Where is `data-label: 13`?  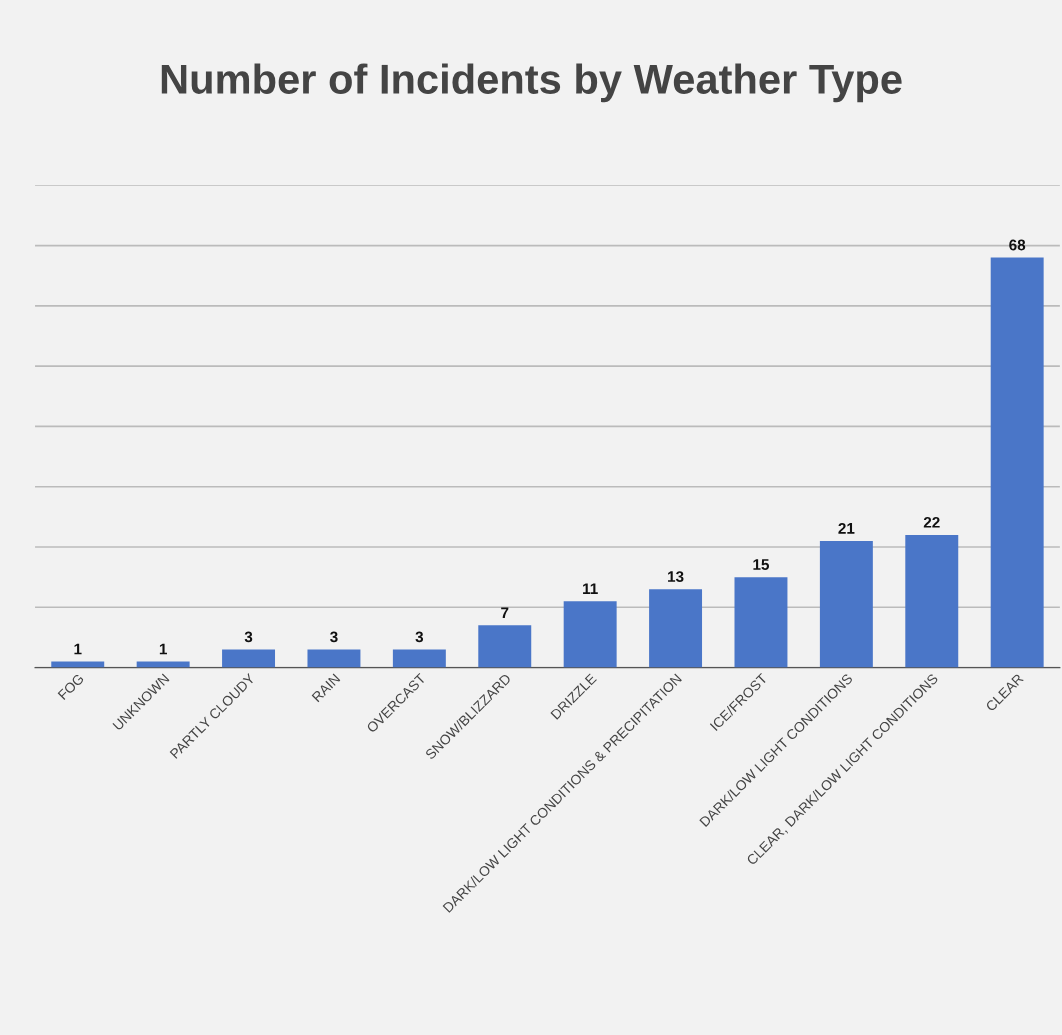
data-label: 13 is located at coordinates (676, 577).